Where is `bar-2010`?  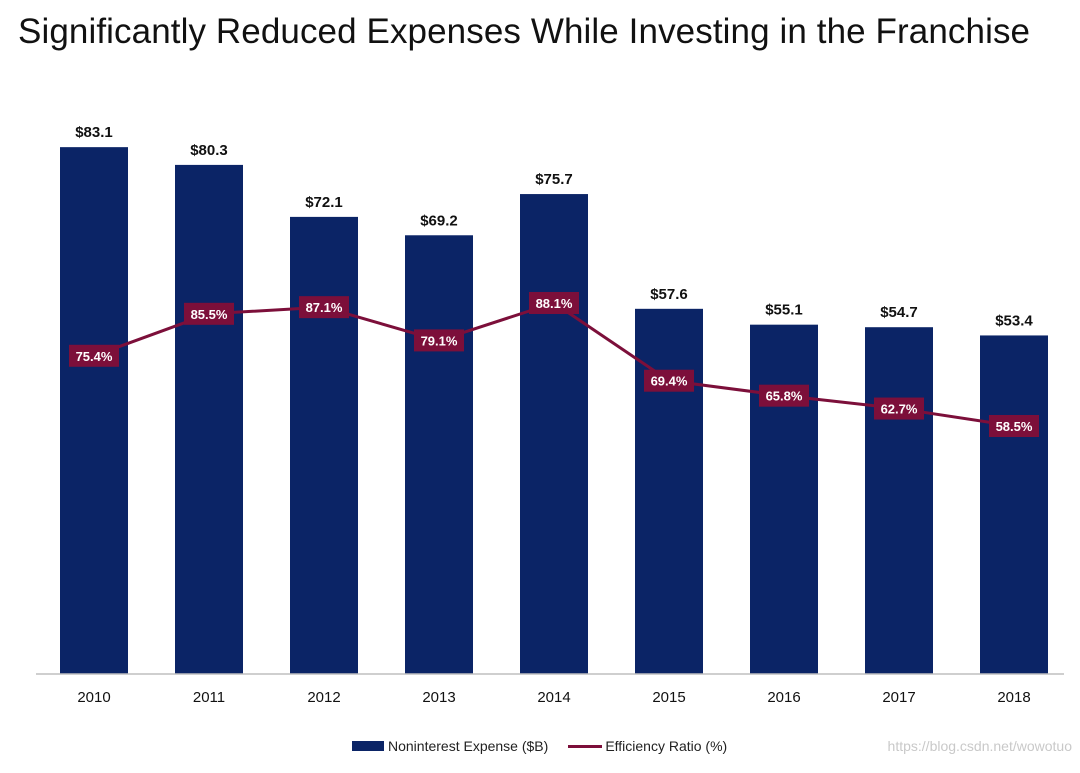
bar-2010 is located at coordinates (94, 410).